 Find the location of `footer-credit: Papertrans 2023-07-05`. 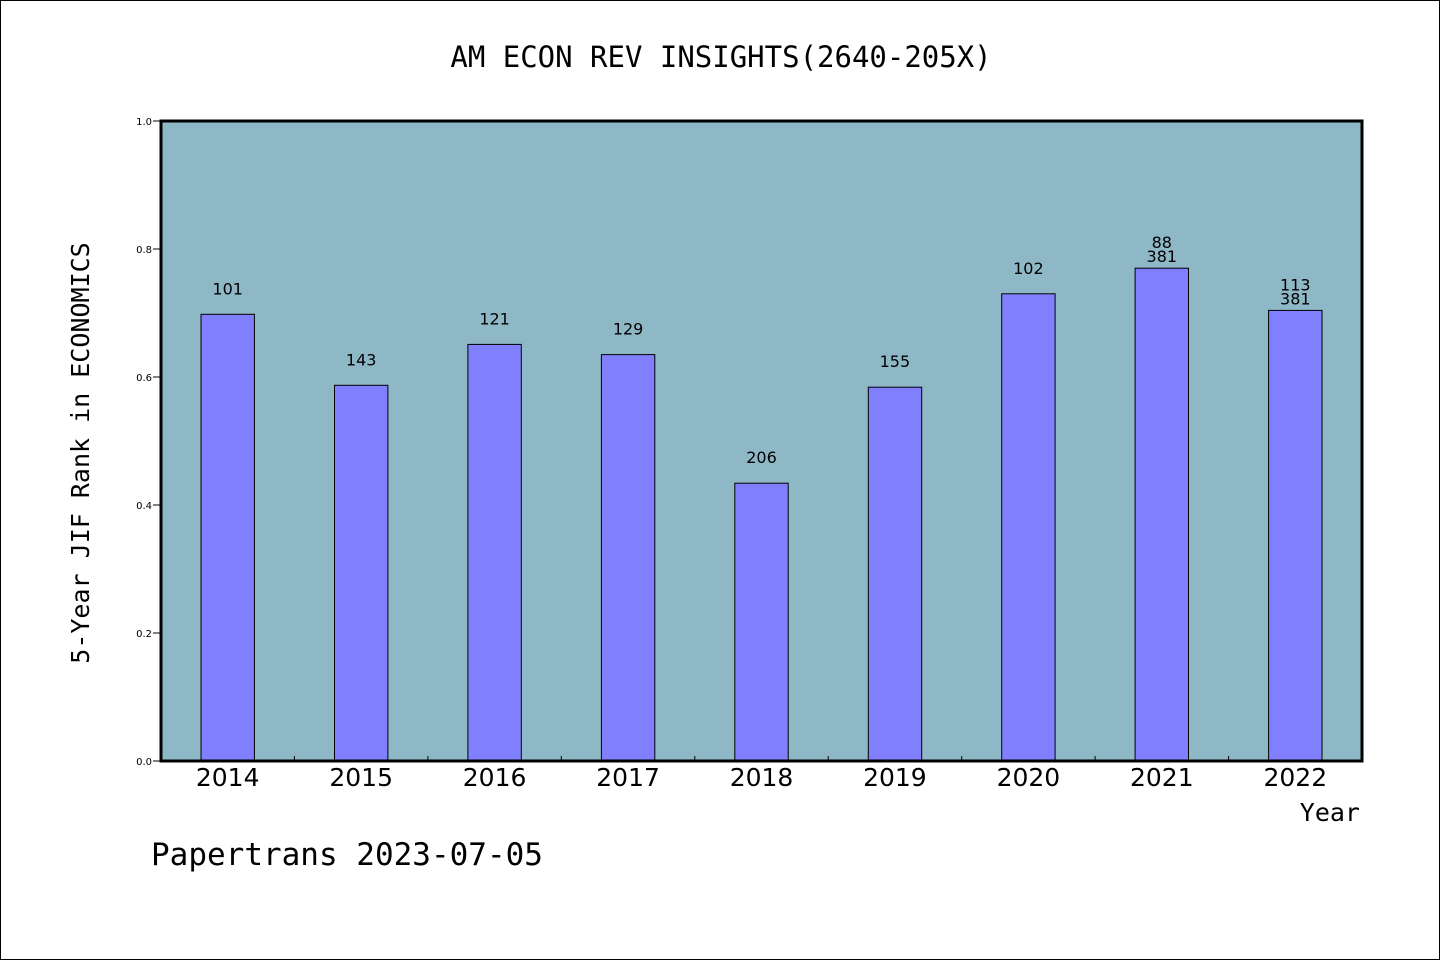

footer-credit: Papertrans 2023-07-05 is located at coordinates (347, 855).